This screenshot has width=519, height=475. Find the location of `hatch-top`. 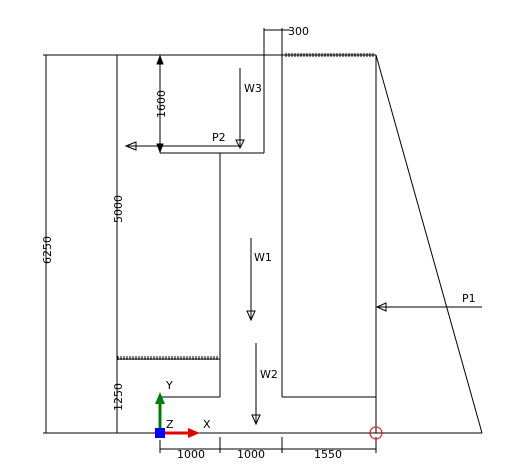

hatch-top is located at coordinates (329, 55).